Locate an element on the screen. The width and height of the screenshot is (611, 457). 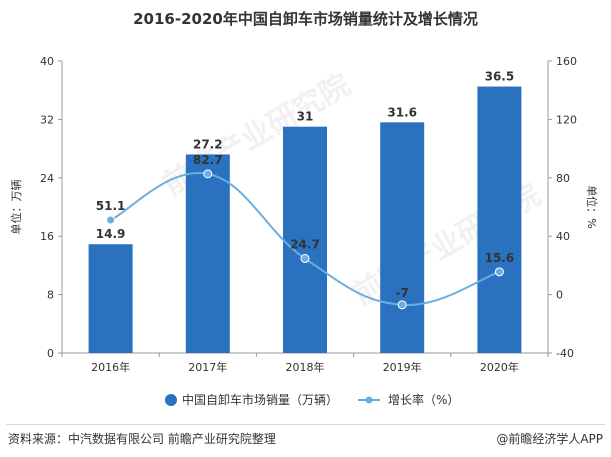
y-axis-label-right: 单位：% is located at coordinates (592, 206).